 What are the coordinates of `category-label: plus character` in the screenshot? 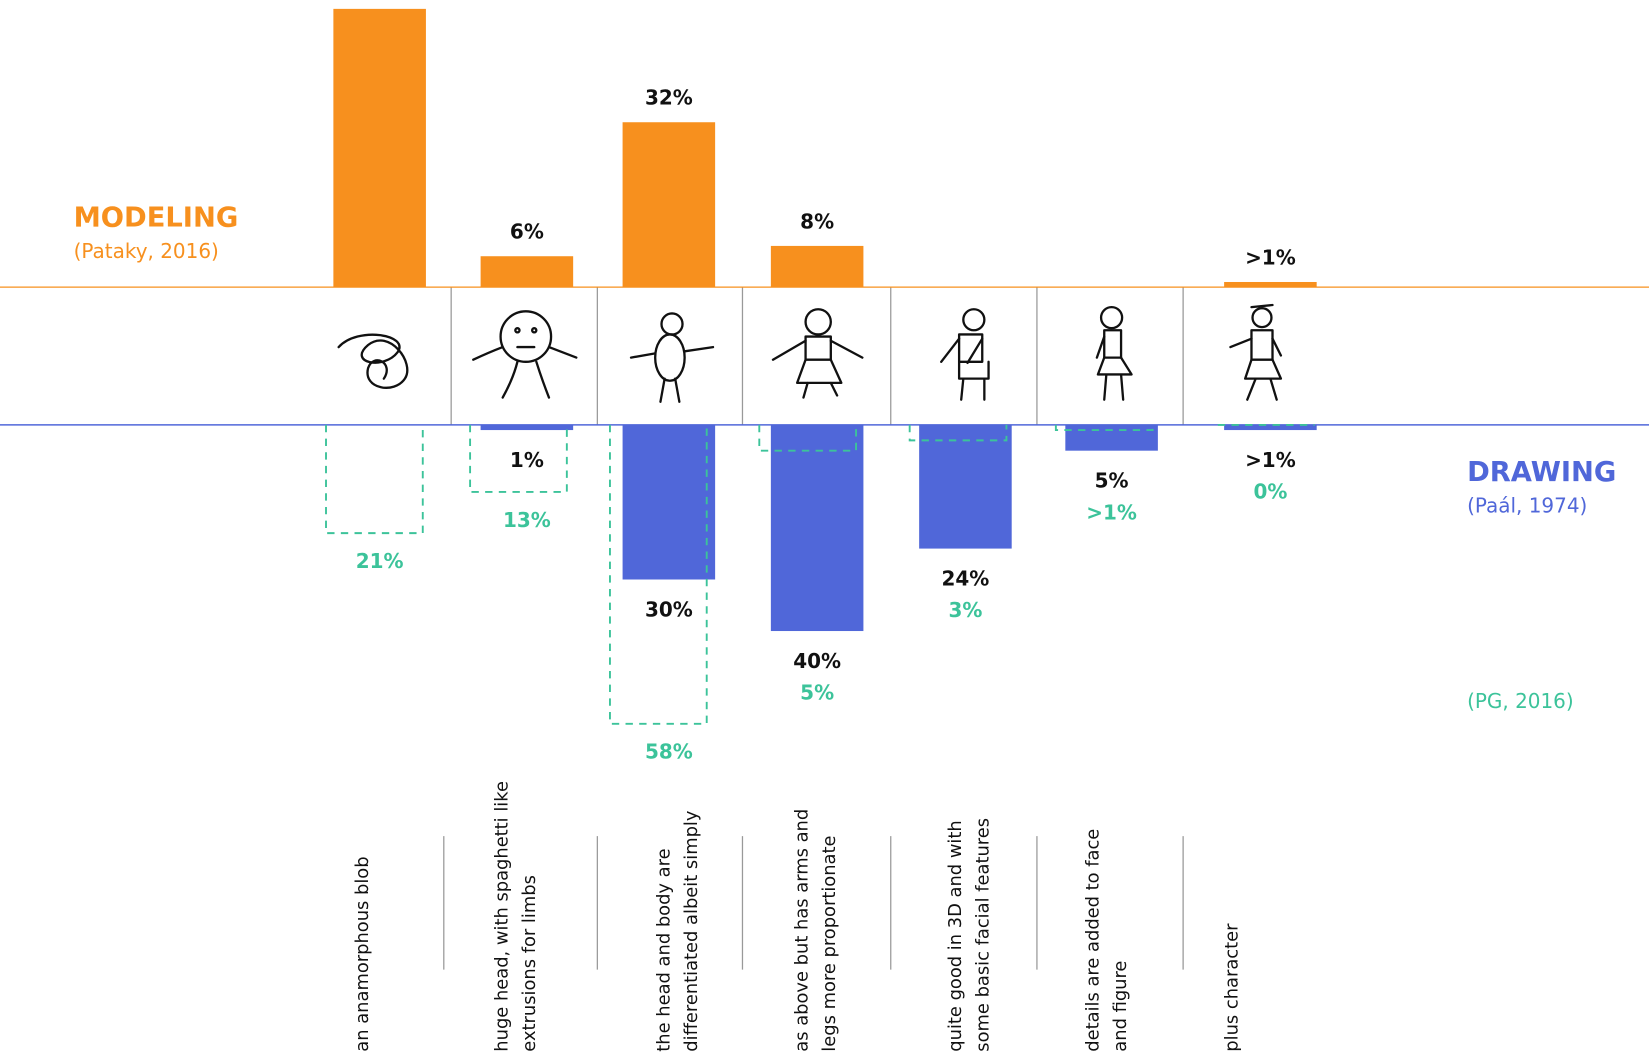 It's located at (1232, 987).